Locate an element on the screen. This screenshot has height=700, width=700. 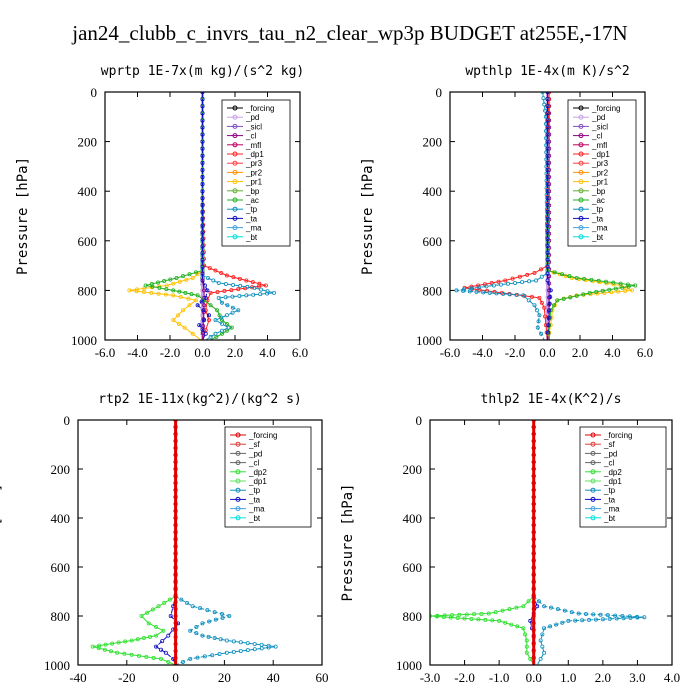
legend-entry: _forcing is located at coordinates (262, 435).